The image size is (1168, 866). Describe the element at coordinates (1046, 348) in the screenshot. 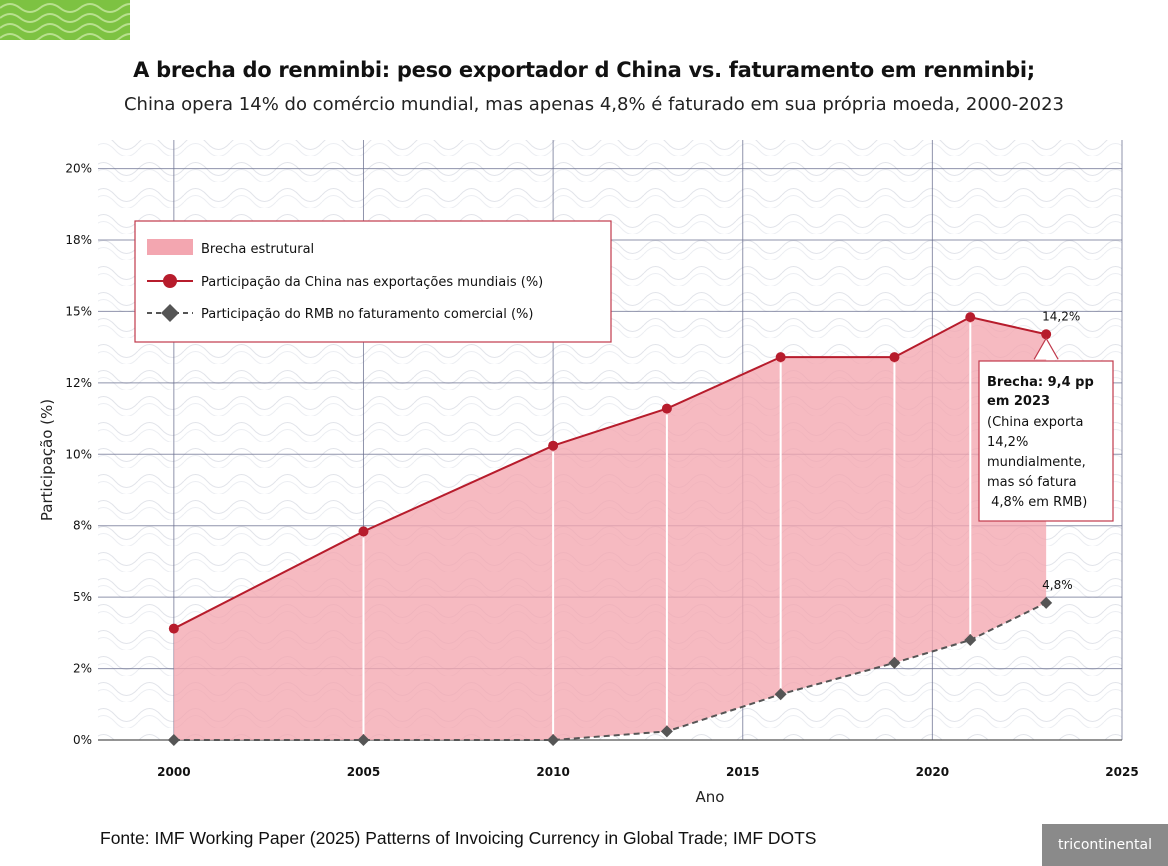

I see `annotation-pointer` at that location.